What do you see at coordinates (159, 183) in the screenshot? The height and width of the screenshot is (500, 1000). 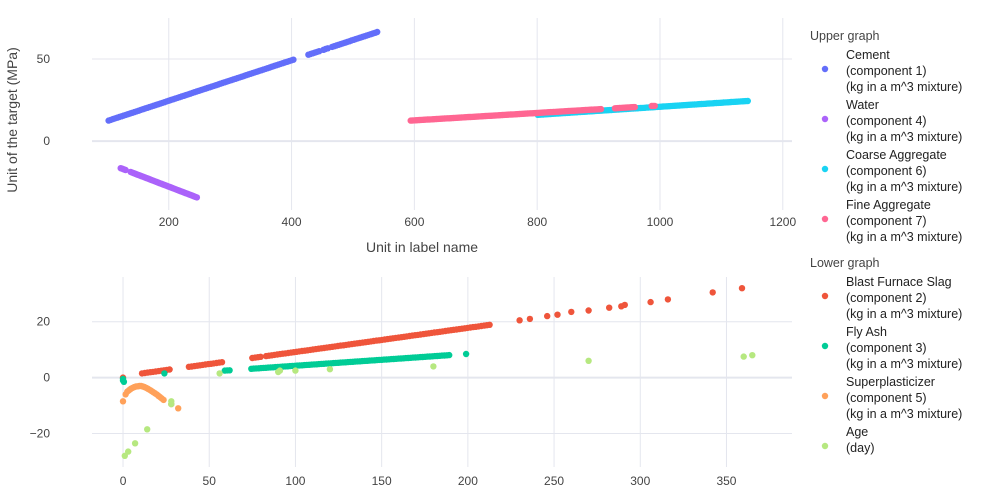 I see `series-water` at bounding box center [159, 183].